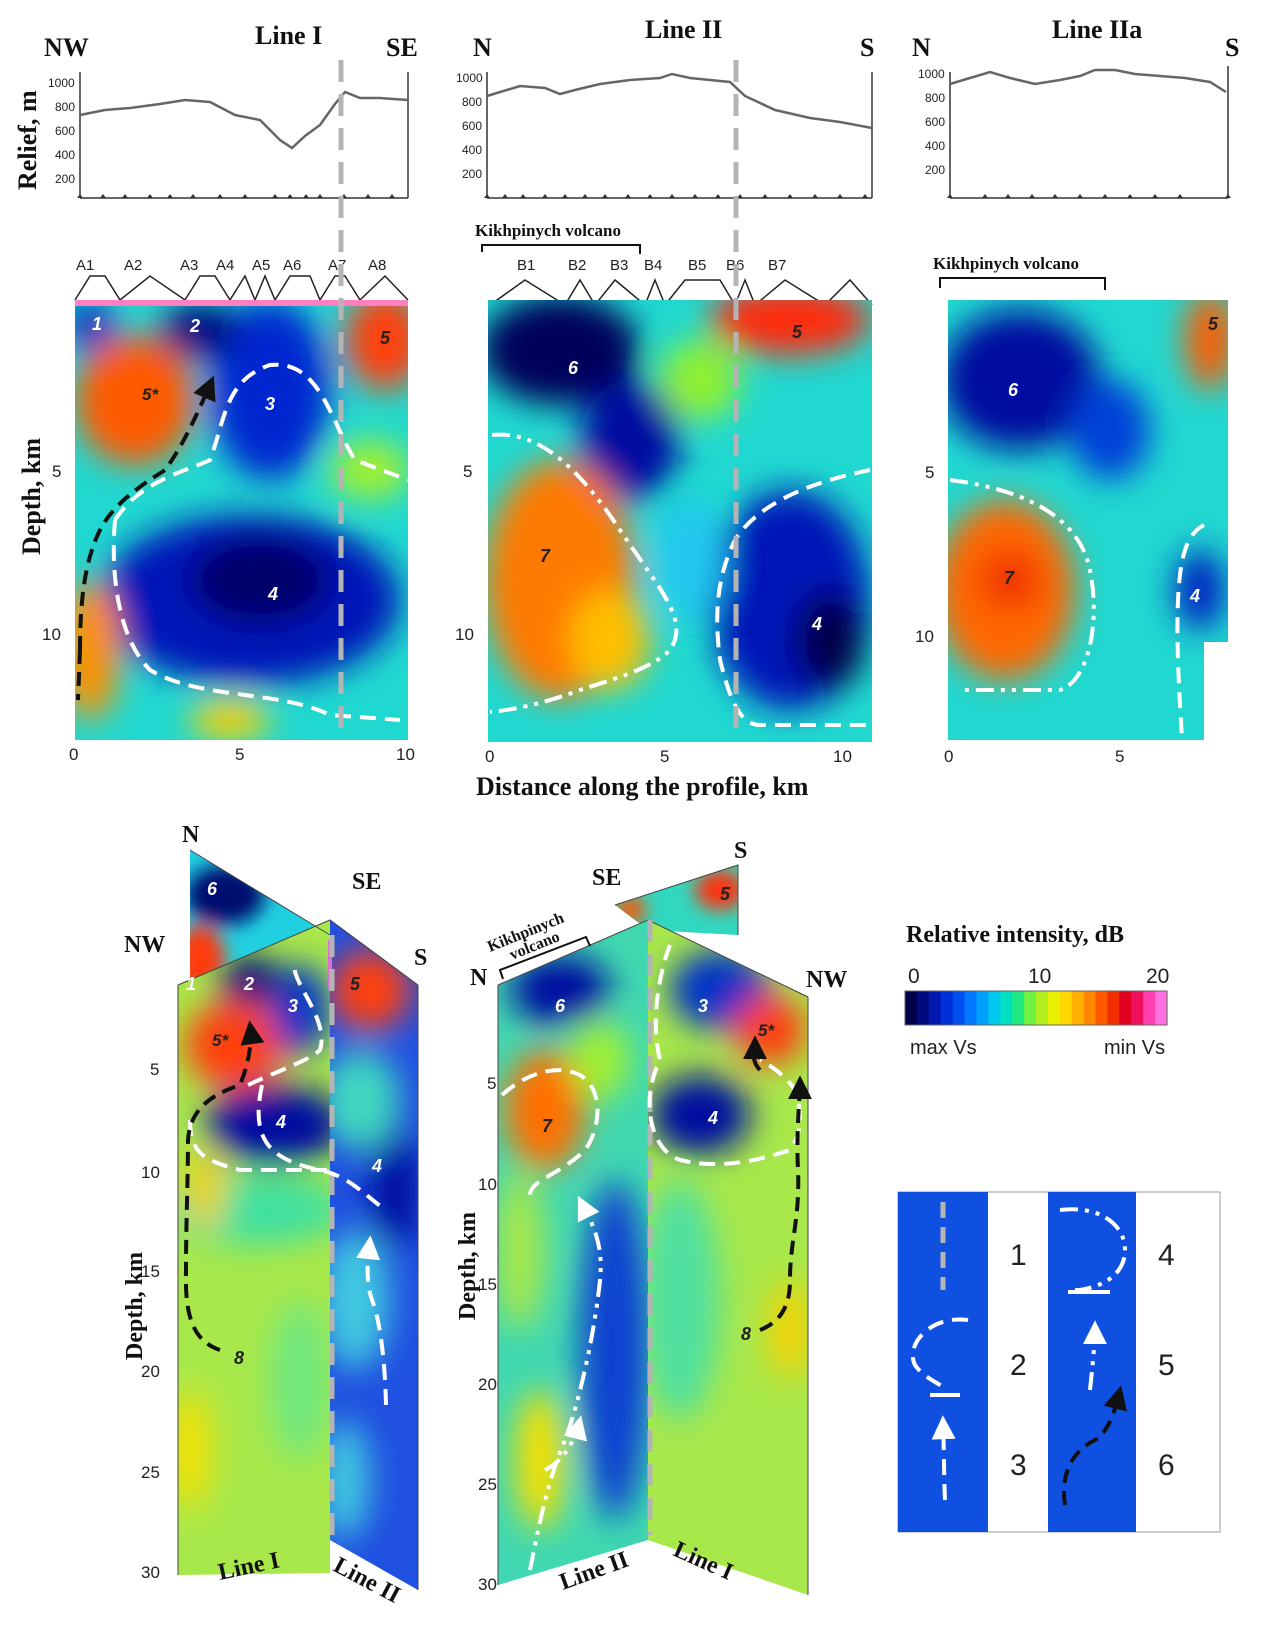  I want to click on anomaly-label: 1, so click(191, 984).